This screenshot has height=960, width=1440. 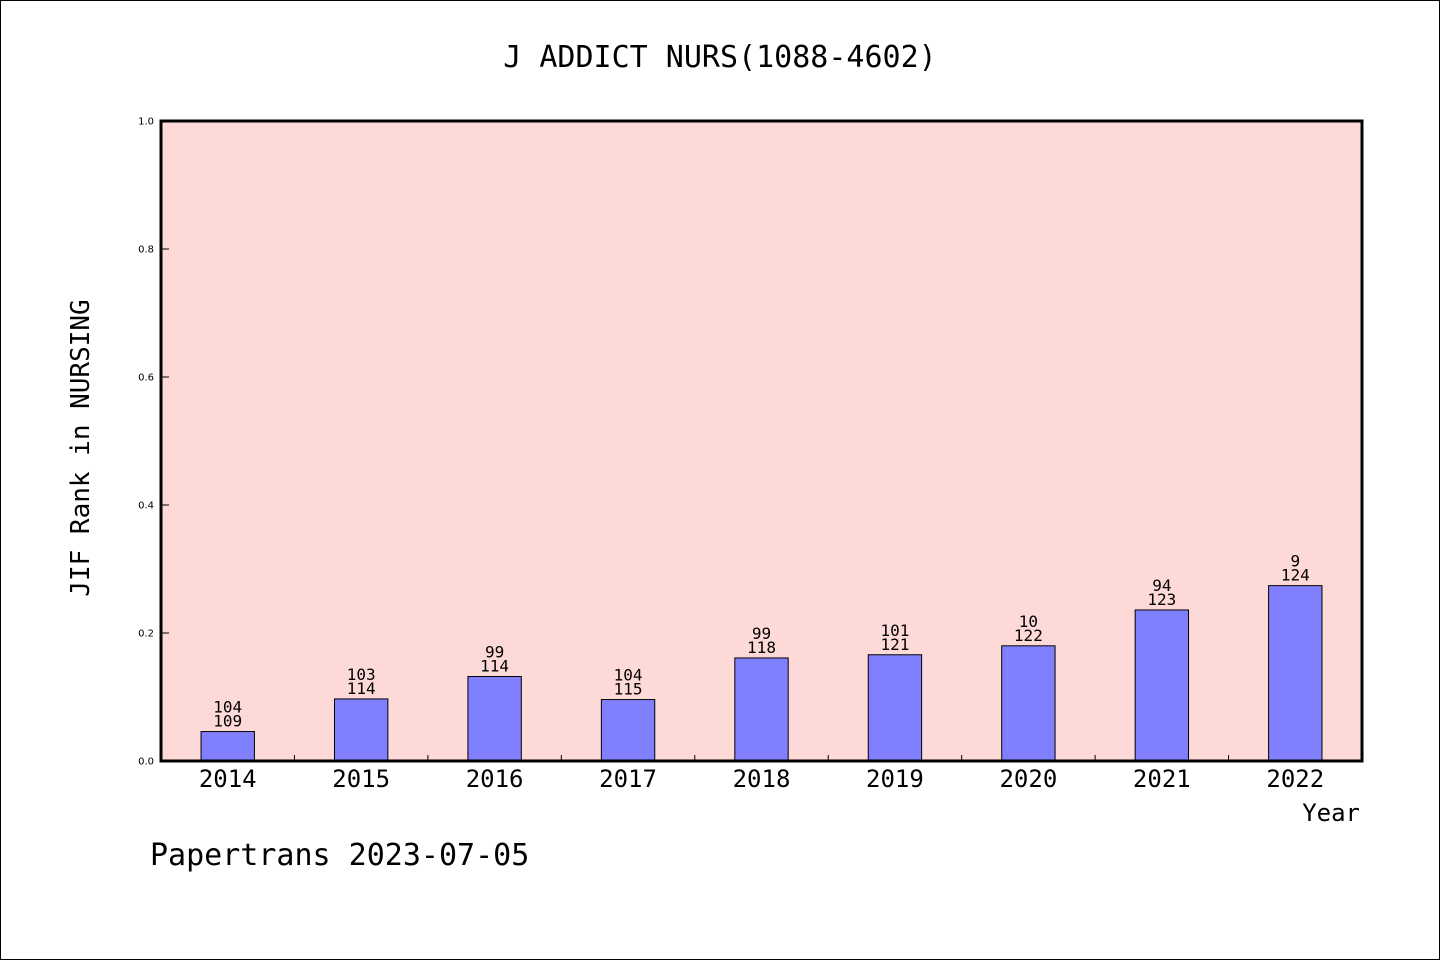 I want to click on y-tick-label-5: 1.0, so click(x=146, y=122).